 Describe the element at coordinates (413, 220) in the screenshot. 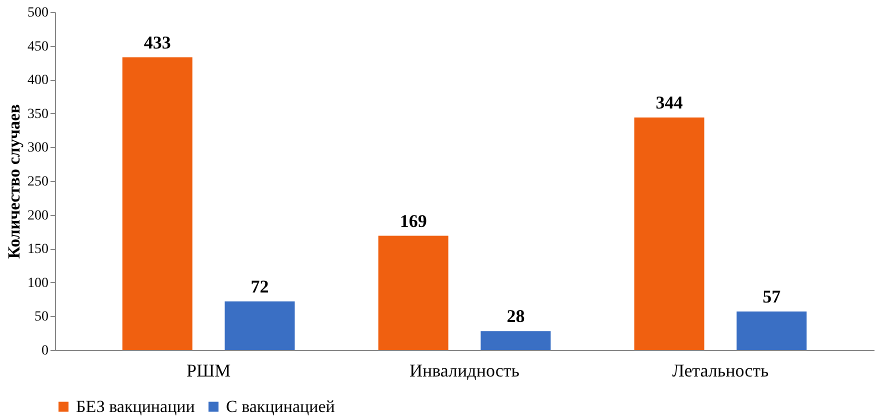

I see `data-label: 169` at that location.